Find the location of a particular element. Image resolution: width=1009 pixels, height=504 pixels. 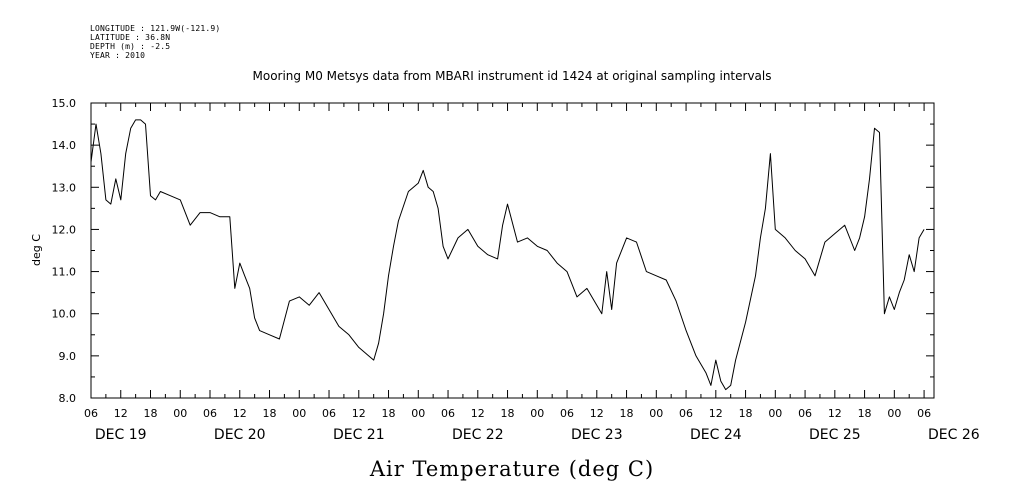

x-axis-label: Air Temperature (deg C) is located at coordinates (511, 469).